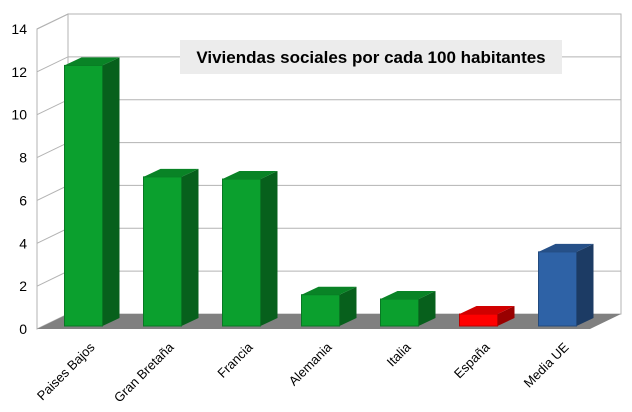 Image resolution: width=632 pixels, height=412 pixels. What do you see at coordinates (19, 179) in the screenshot?
I see `y-axis-ticks: 0 2 4 6 8 10 12 14` at bounding box center [19, 179].